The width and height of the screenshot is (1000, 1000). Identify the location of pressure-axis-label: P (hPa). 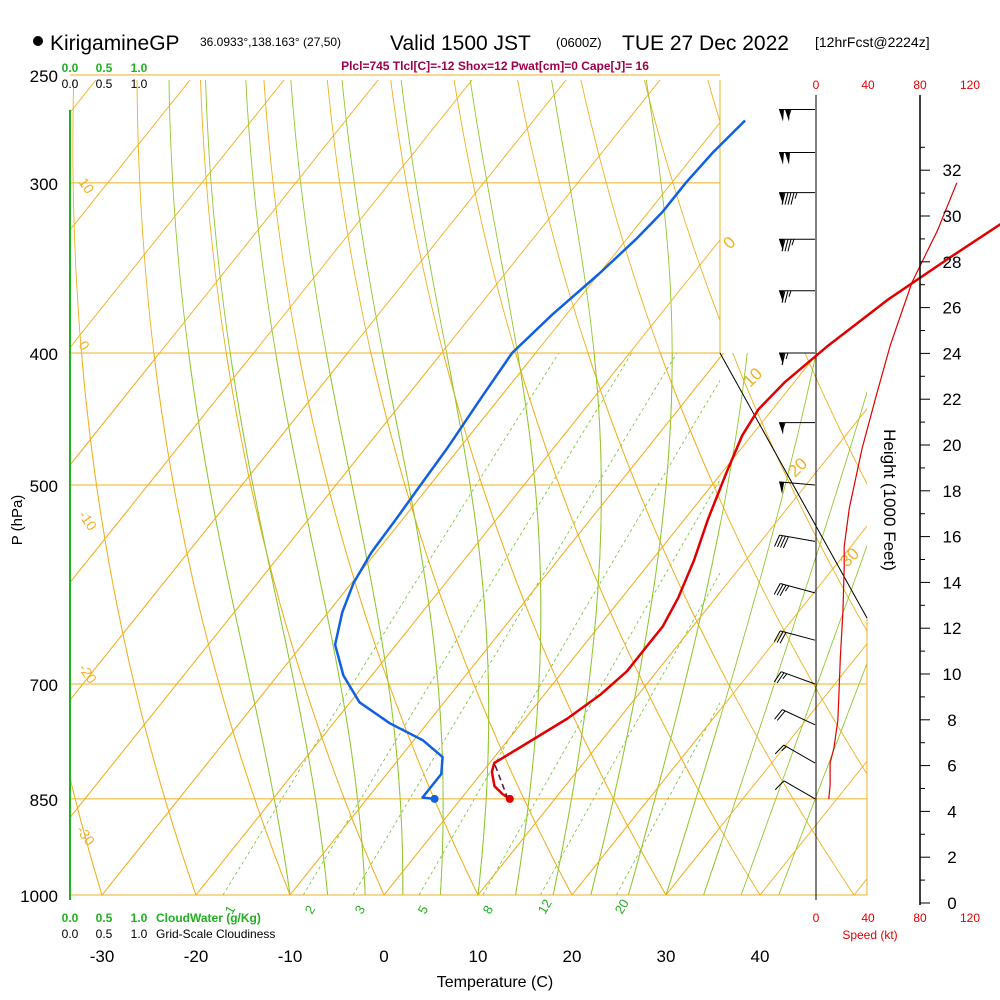
(17, 520).